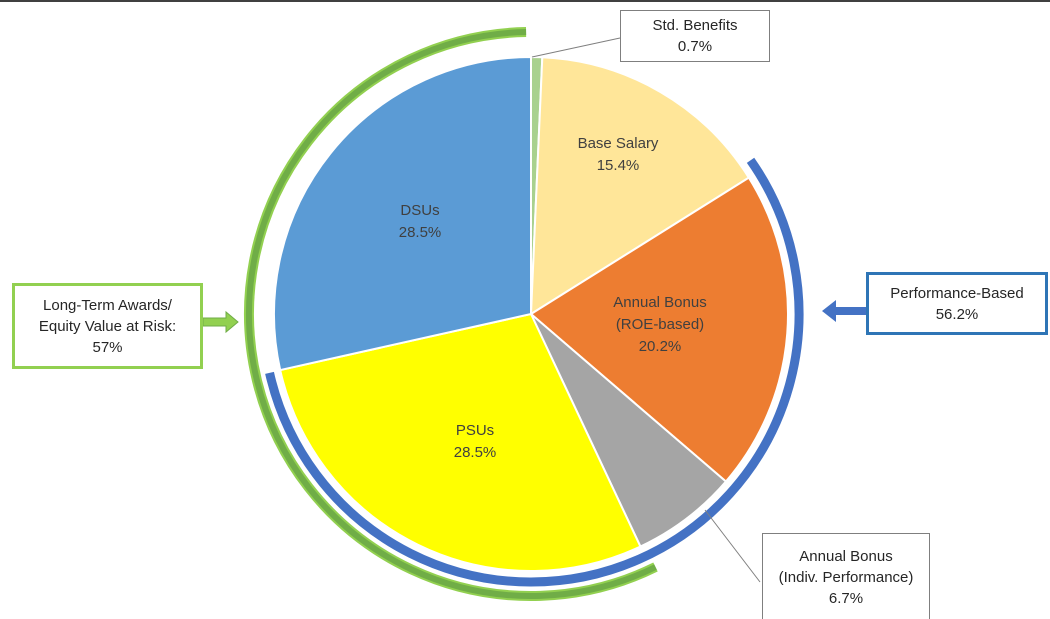 The width and height of the screenshot is (1050, 619). What do you see at coordinates (618, 143) in the screenshot?
I see `category-label: Base Salary` at bounding box center [618, 143].